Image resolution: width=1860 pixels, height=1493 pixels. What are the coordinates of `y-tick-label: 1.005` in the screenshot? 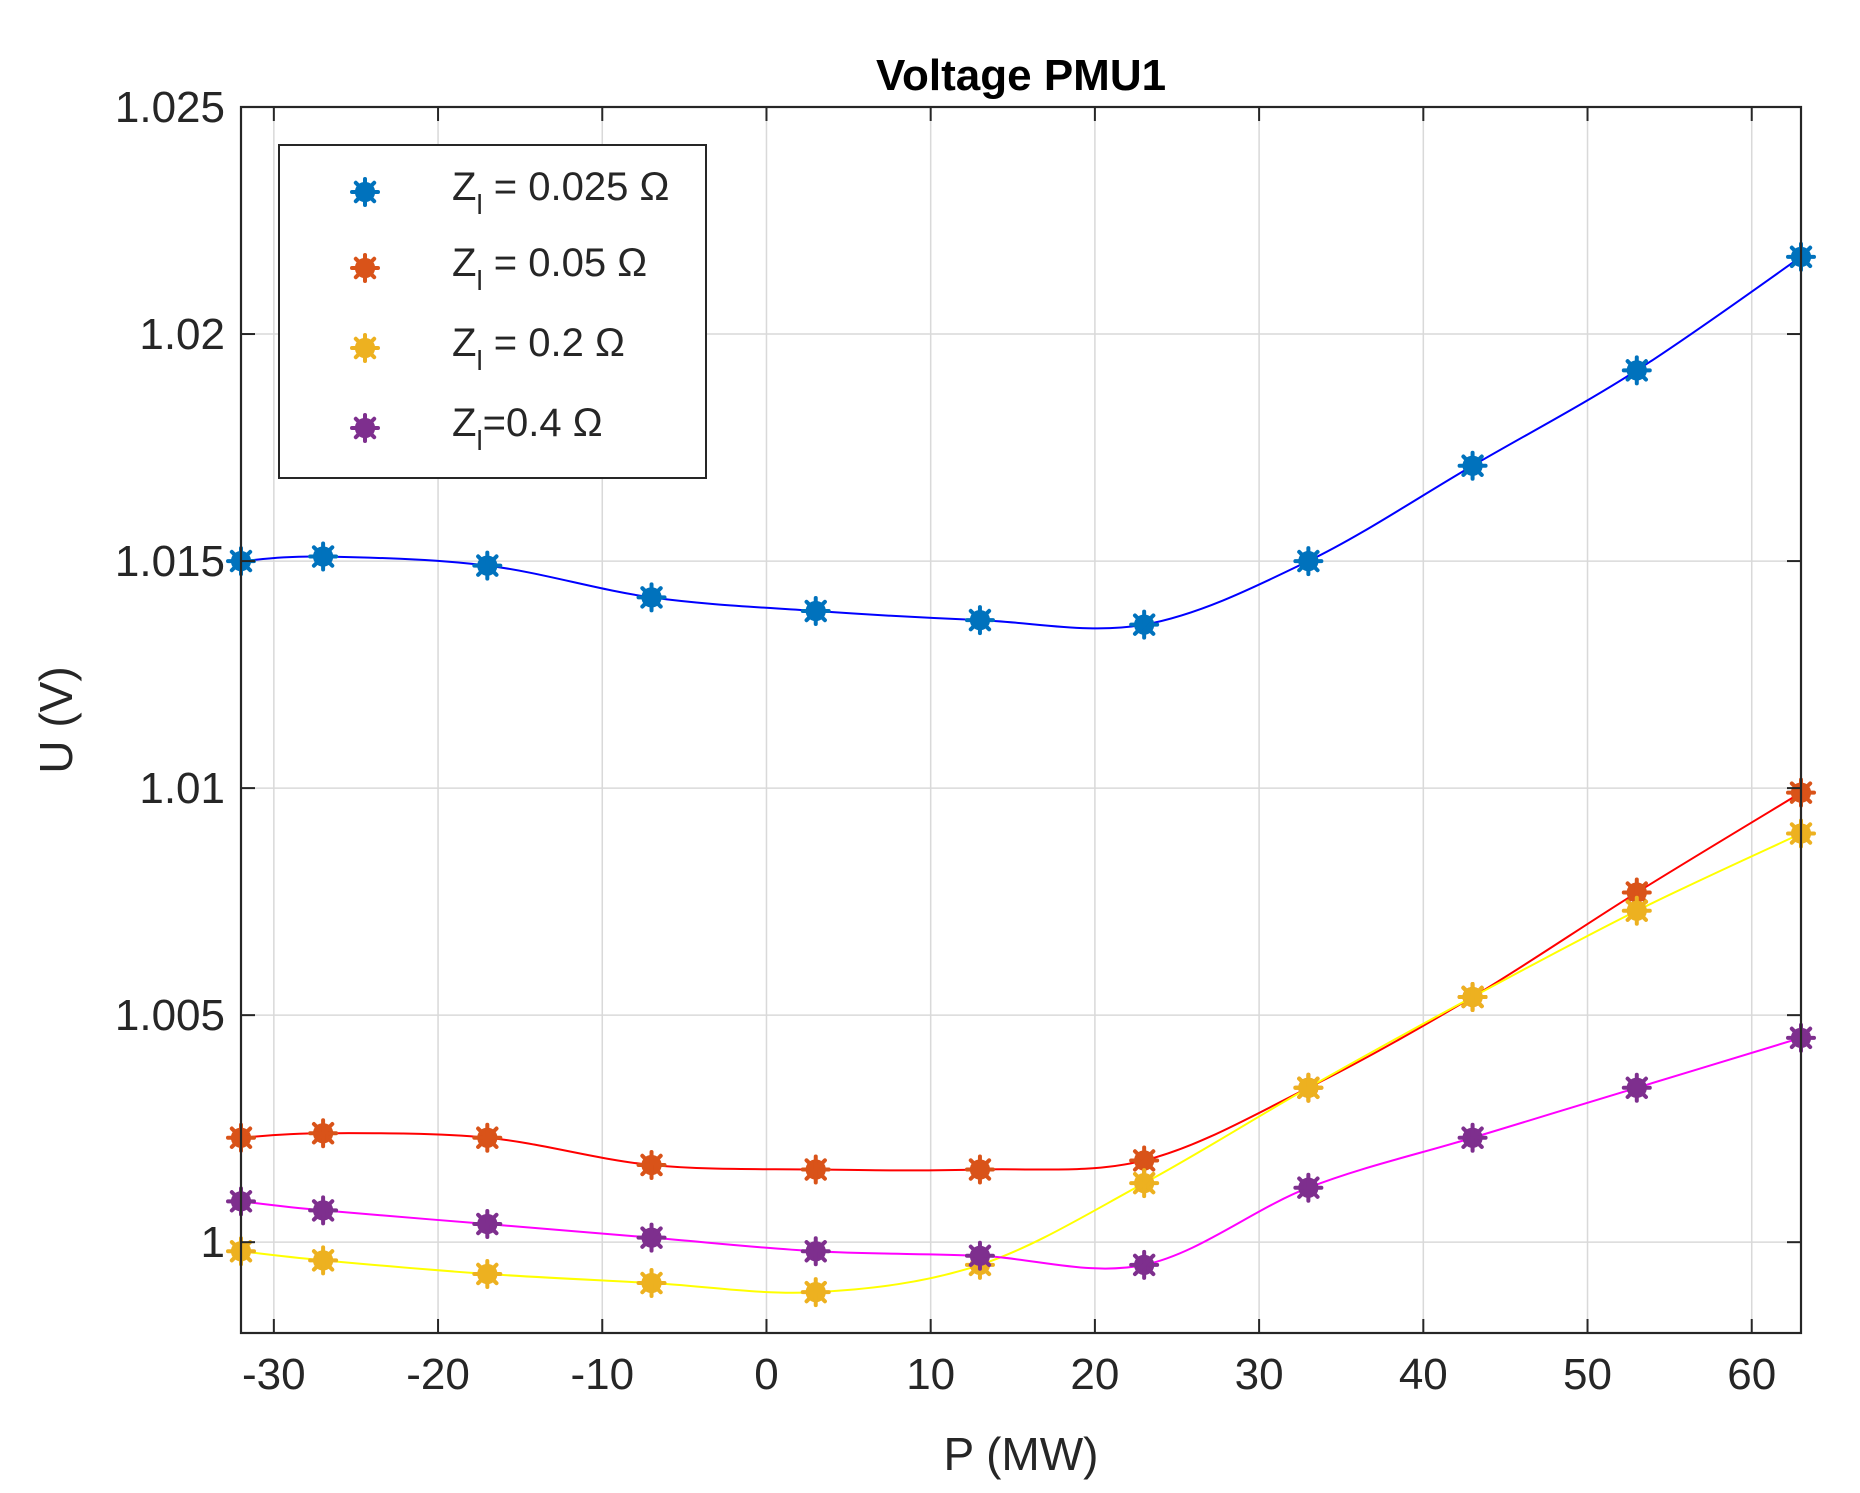 It's located at (170, 1015).